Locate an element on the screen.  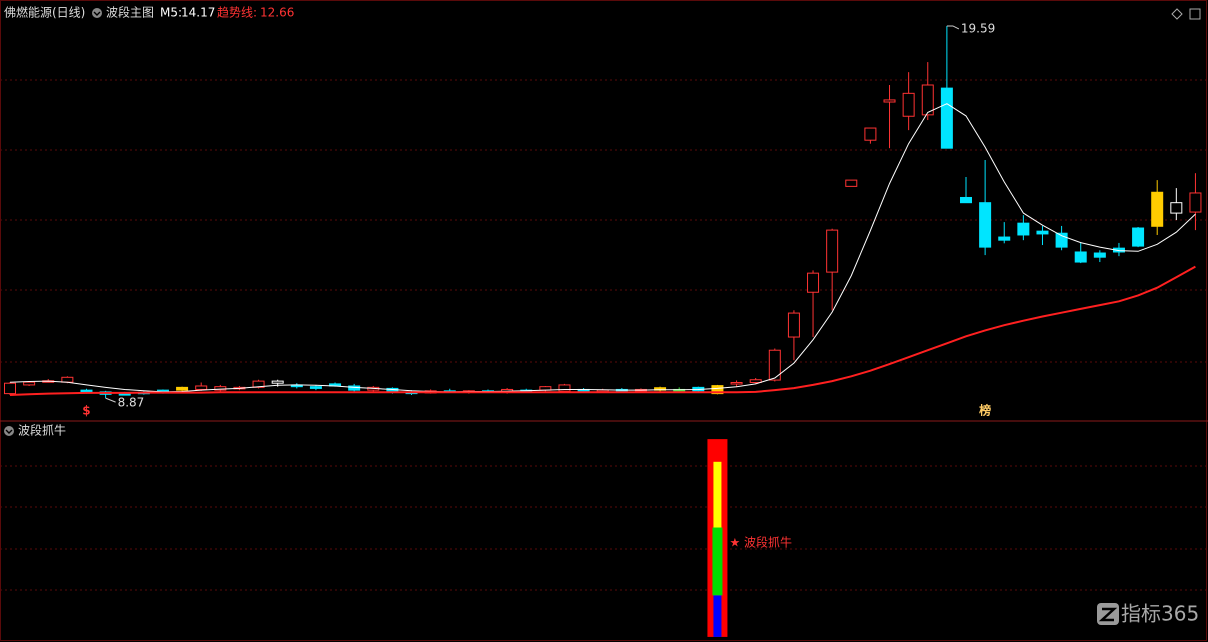
legend-name: M5: is located at coordinates (171, 13).